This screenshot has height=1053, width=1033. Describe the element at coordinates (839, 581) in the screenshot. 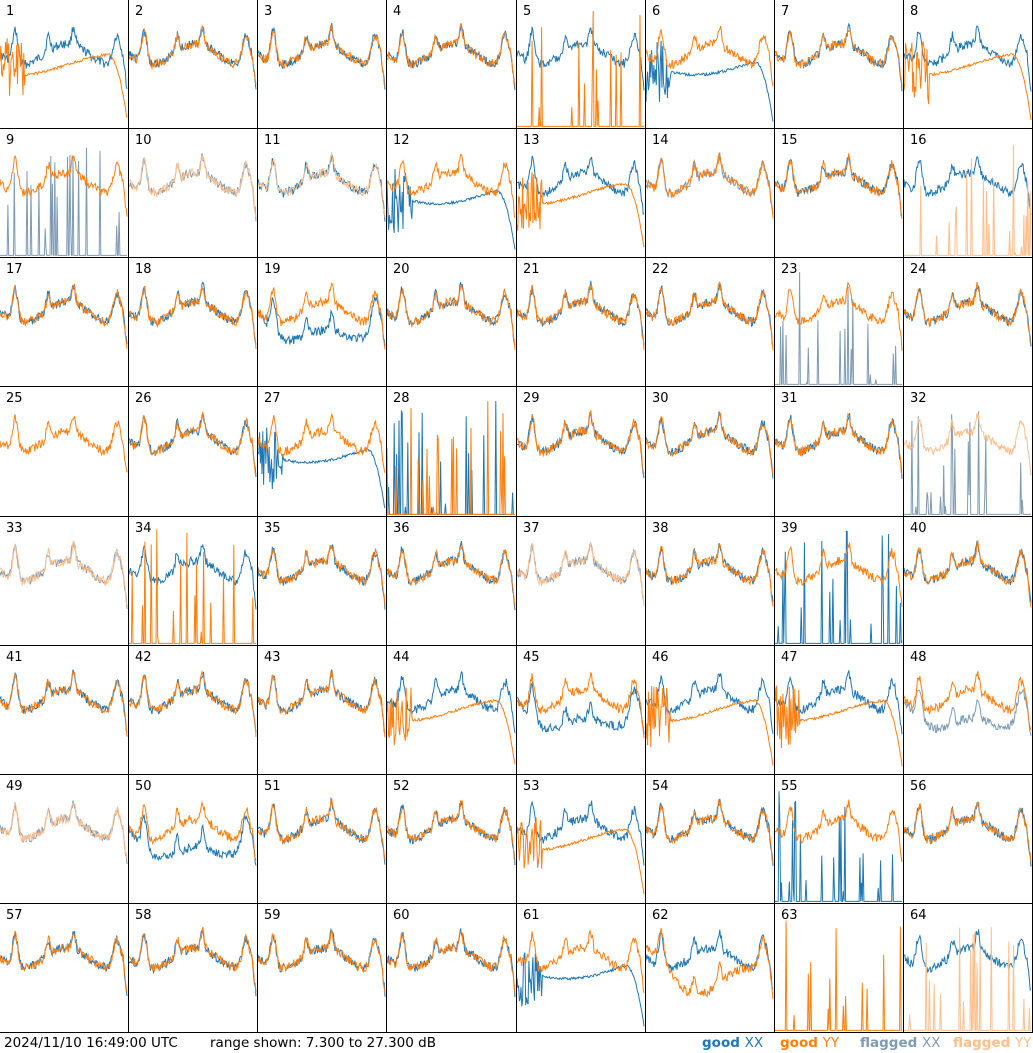

I see `panel-39: 39` at that location.